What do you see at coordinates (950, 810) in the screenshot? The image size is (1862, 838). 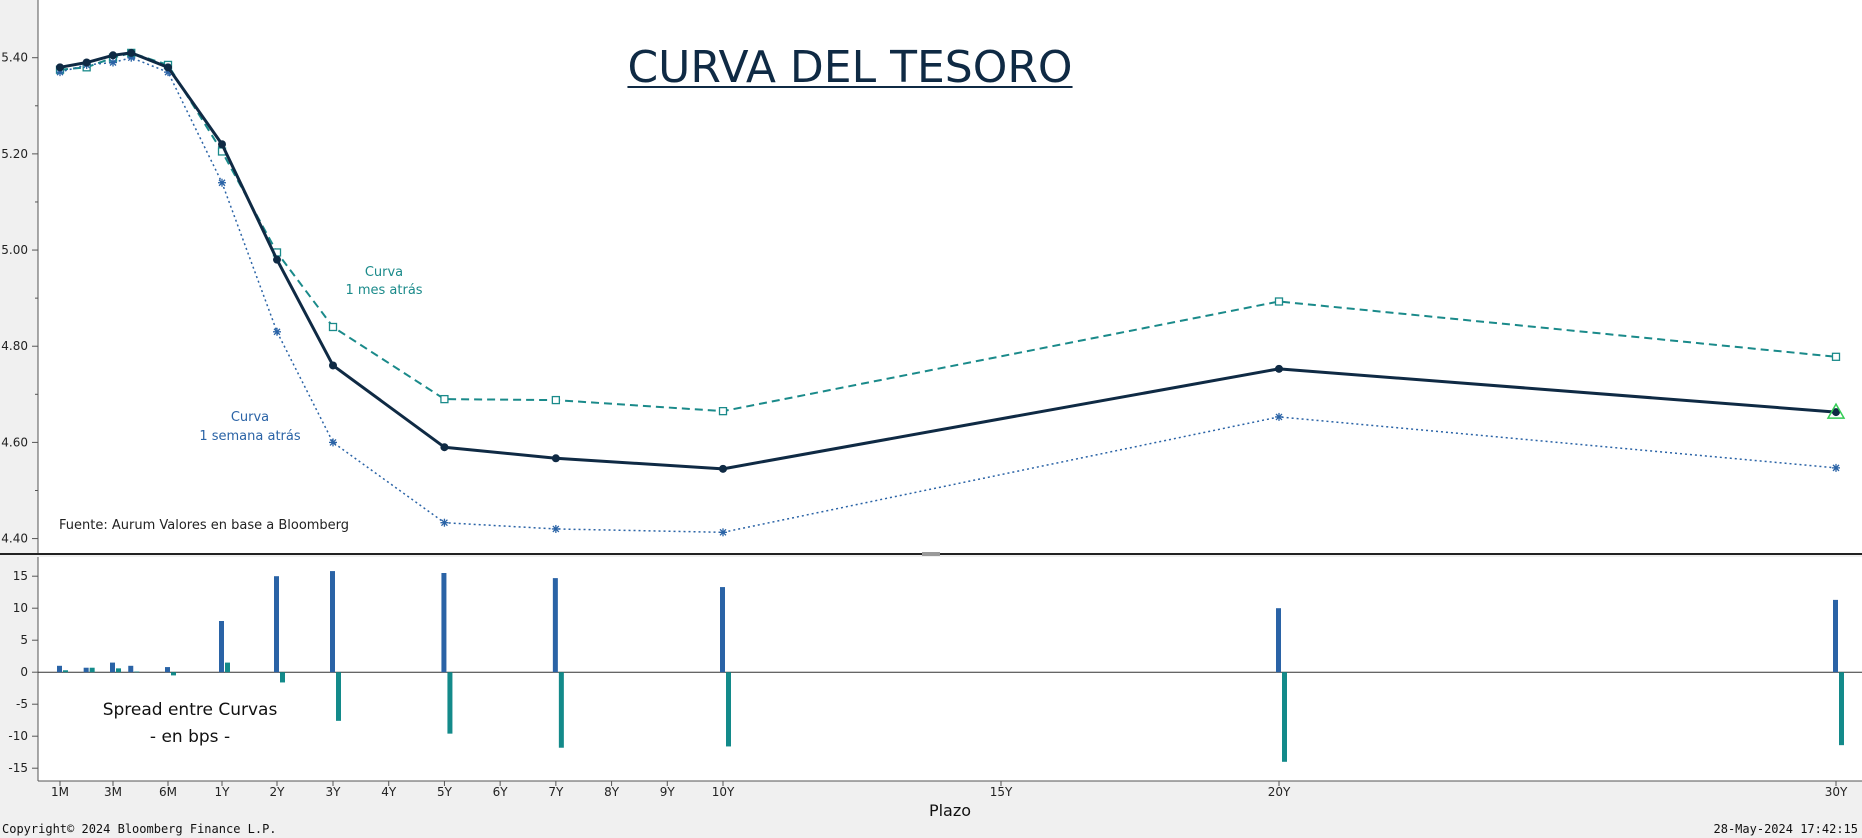 I see `x-axis-title: Plazo` at bounding box center [950, 810].